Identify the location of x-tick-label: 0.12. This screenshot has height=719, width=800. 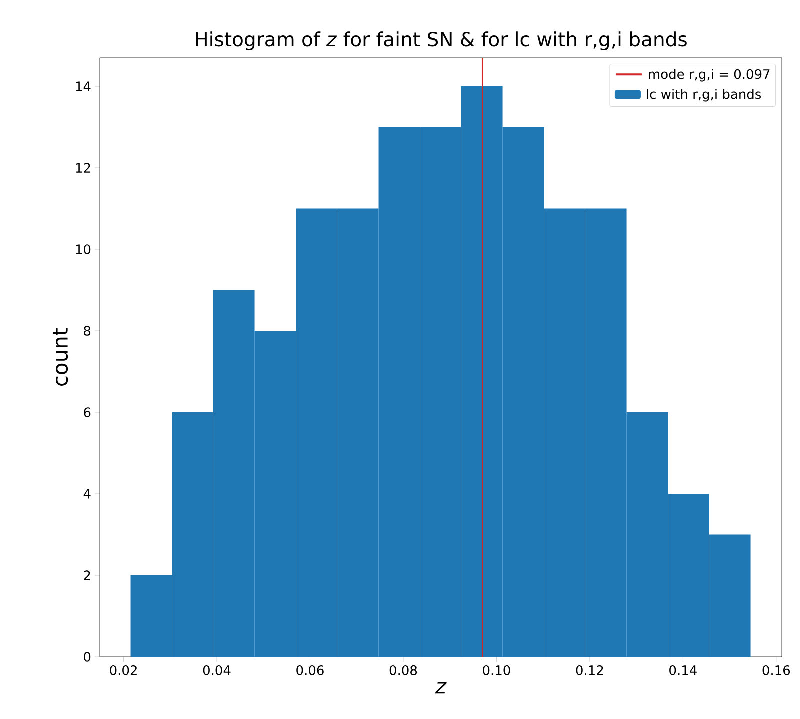
(590, 671).